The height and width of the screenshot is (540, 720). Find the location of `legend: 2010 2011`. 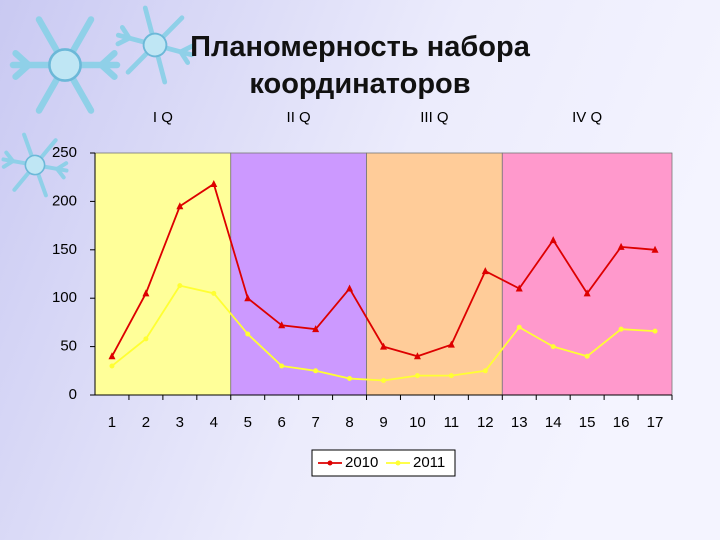

legend: 2010 2011 is located at coordinates (383, 463).